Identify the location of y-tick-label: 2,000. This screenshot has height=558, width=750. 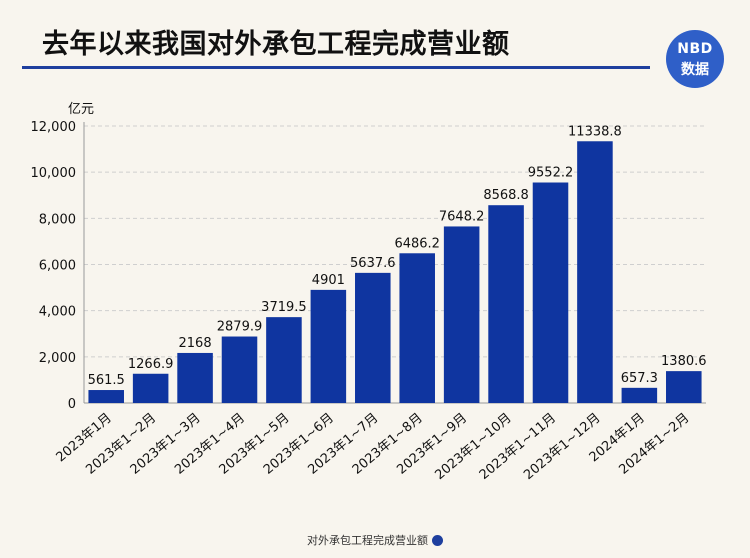
(57, 358).